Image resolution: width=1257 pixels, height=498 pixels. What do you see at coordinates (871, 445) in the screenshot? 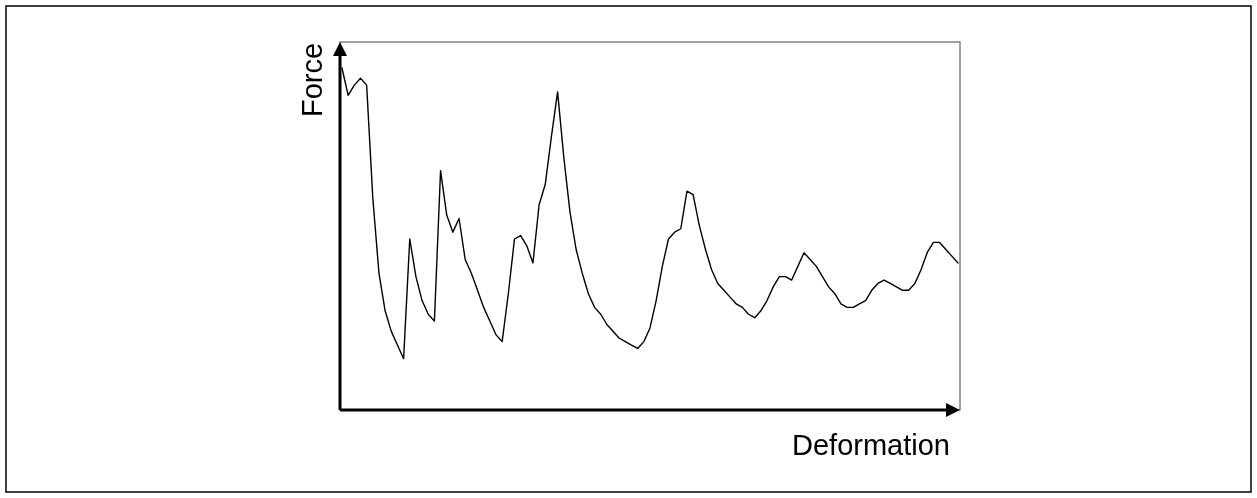
I see `x-axis-title: Deformation` at bounding box center [871, 445].